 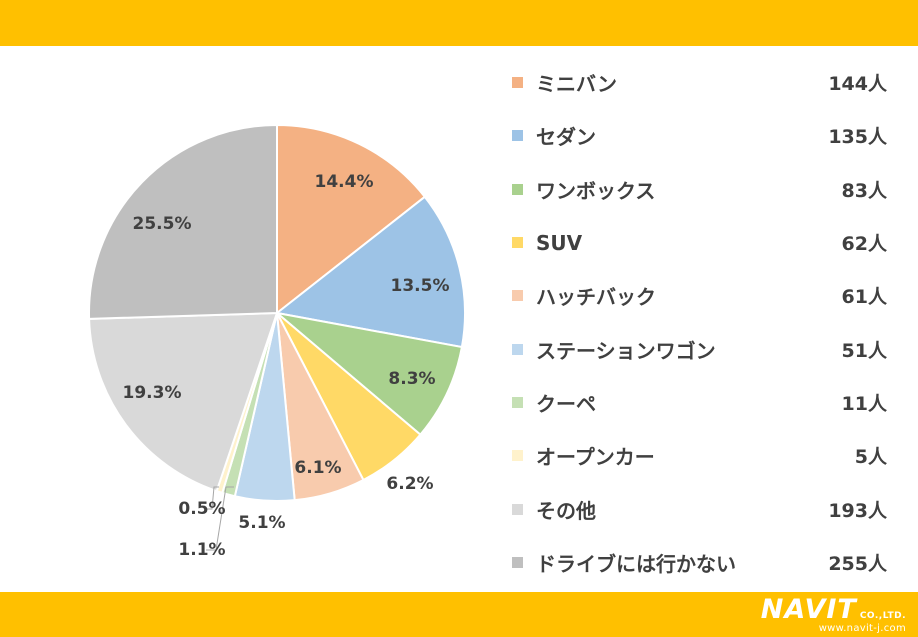 I want to click on legend-count-8: 5人, so click(x=870, y=457).